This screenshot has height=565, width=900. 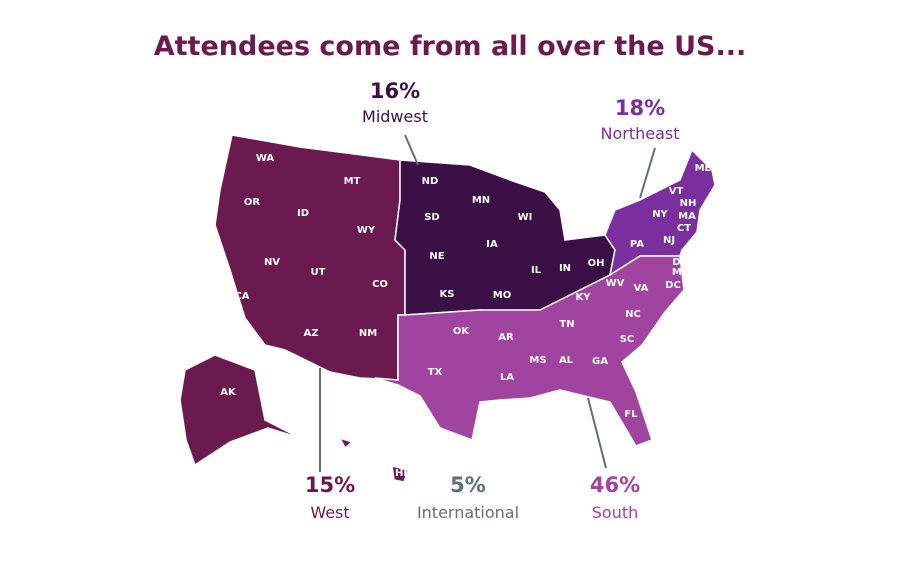 What do you see at coordinates (637, 244) in the screenshot?
I see `state-label: PA` at bounding box center [637, 244].